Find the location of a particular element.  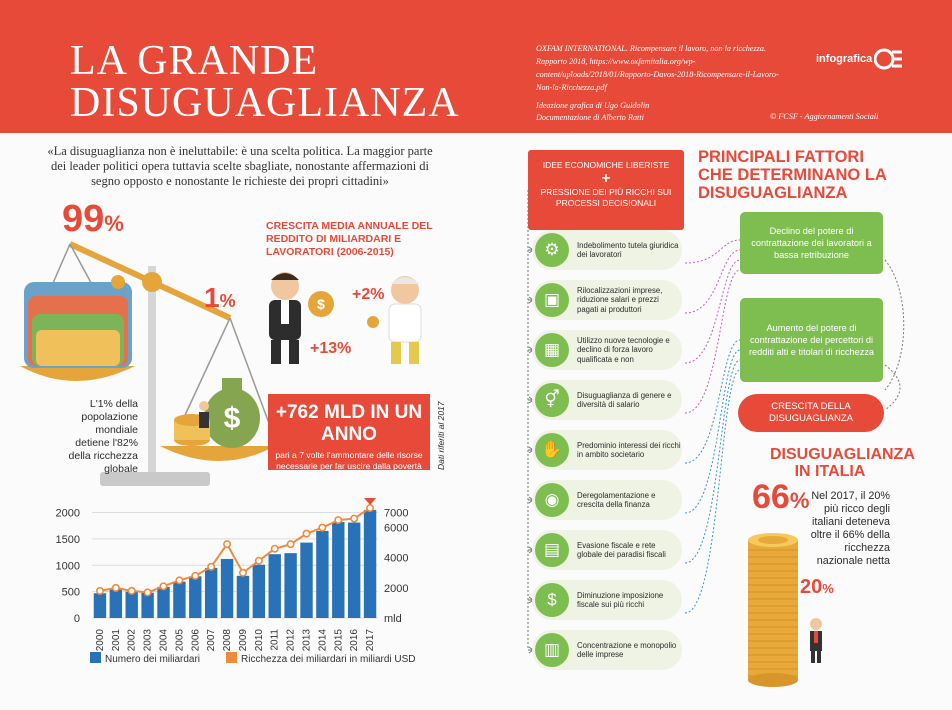

factor-icon: ⚥ is located at coordinates (552, 400).